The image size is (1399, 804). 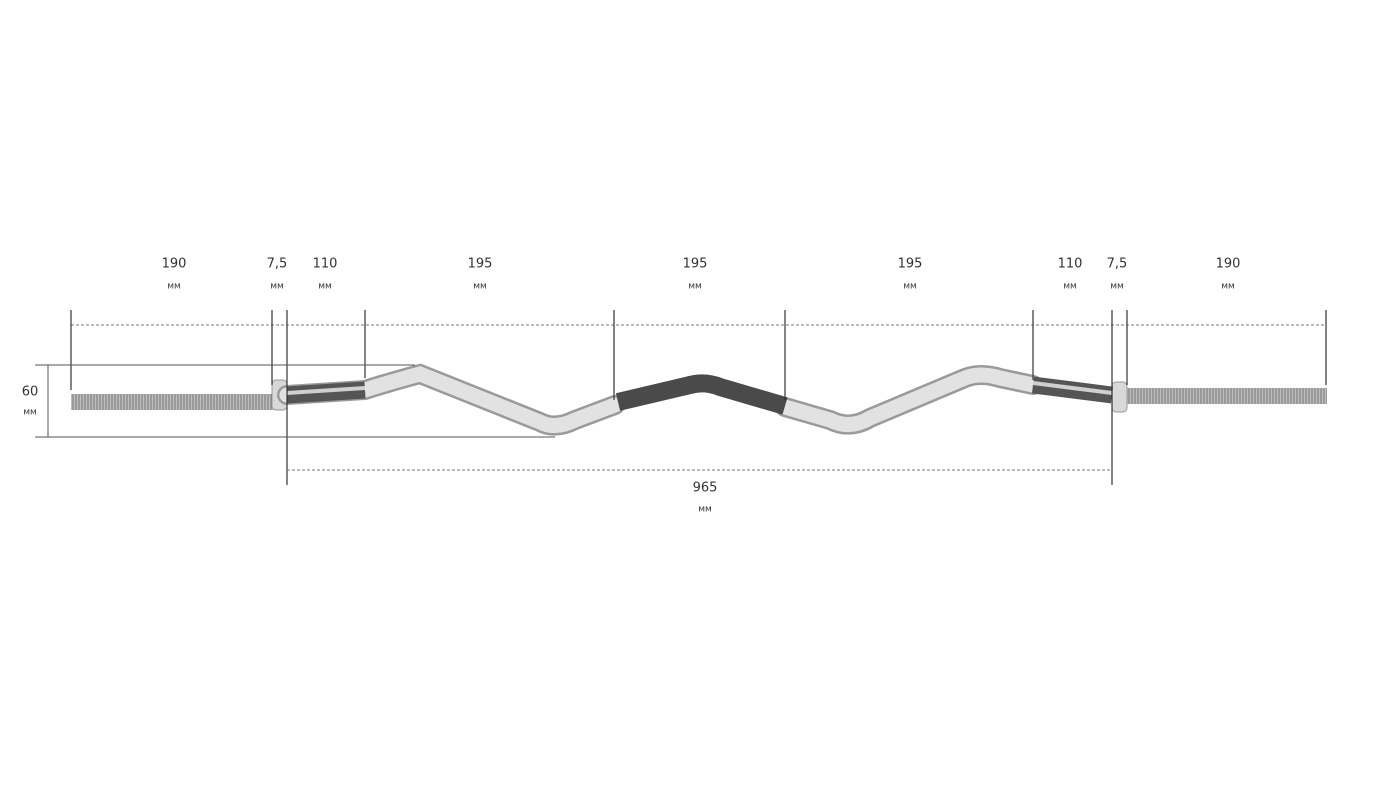 What do you see at coordinates (701, 394) in the screenshot?
I see `center-knurl` at bounding box center [701, 394].